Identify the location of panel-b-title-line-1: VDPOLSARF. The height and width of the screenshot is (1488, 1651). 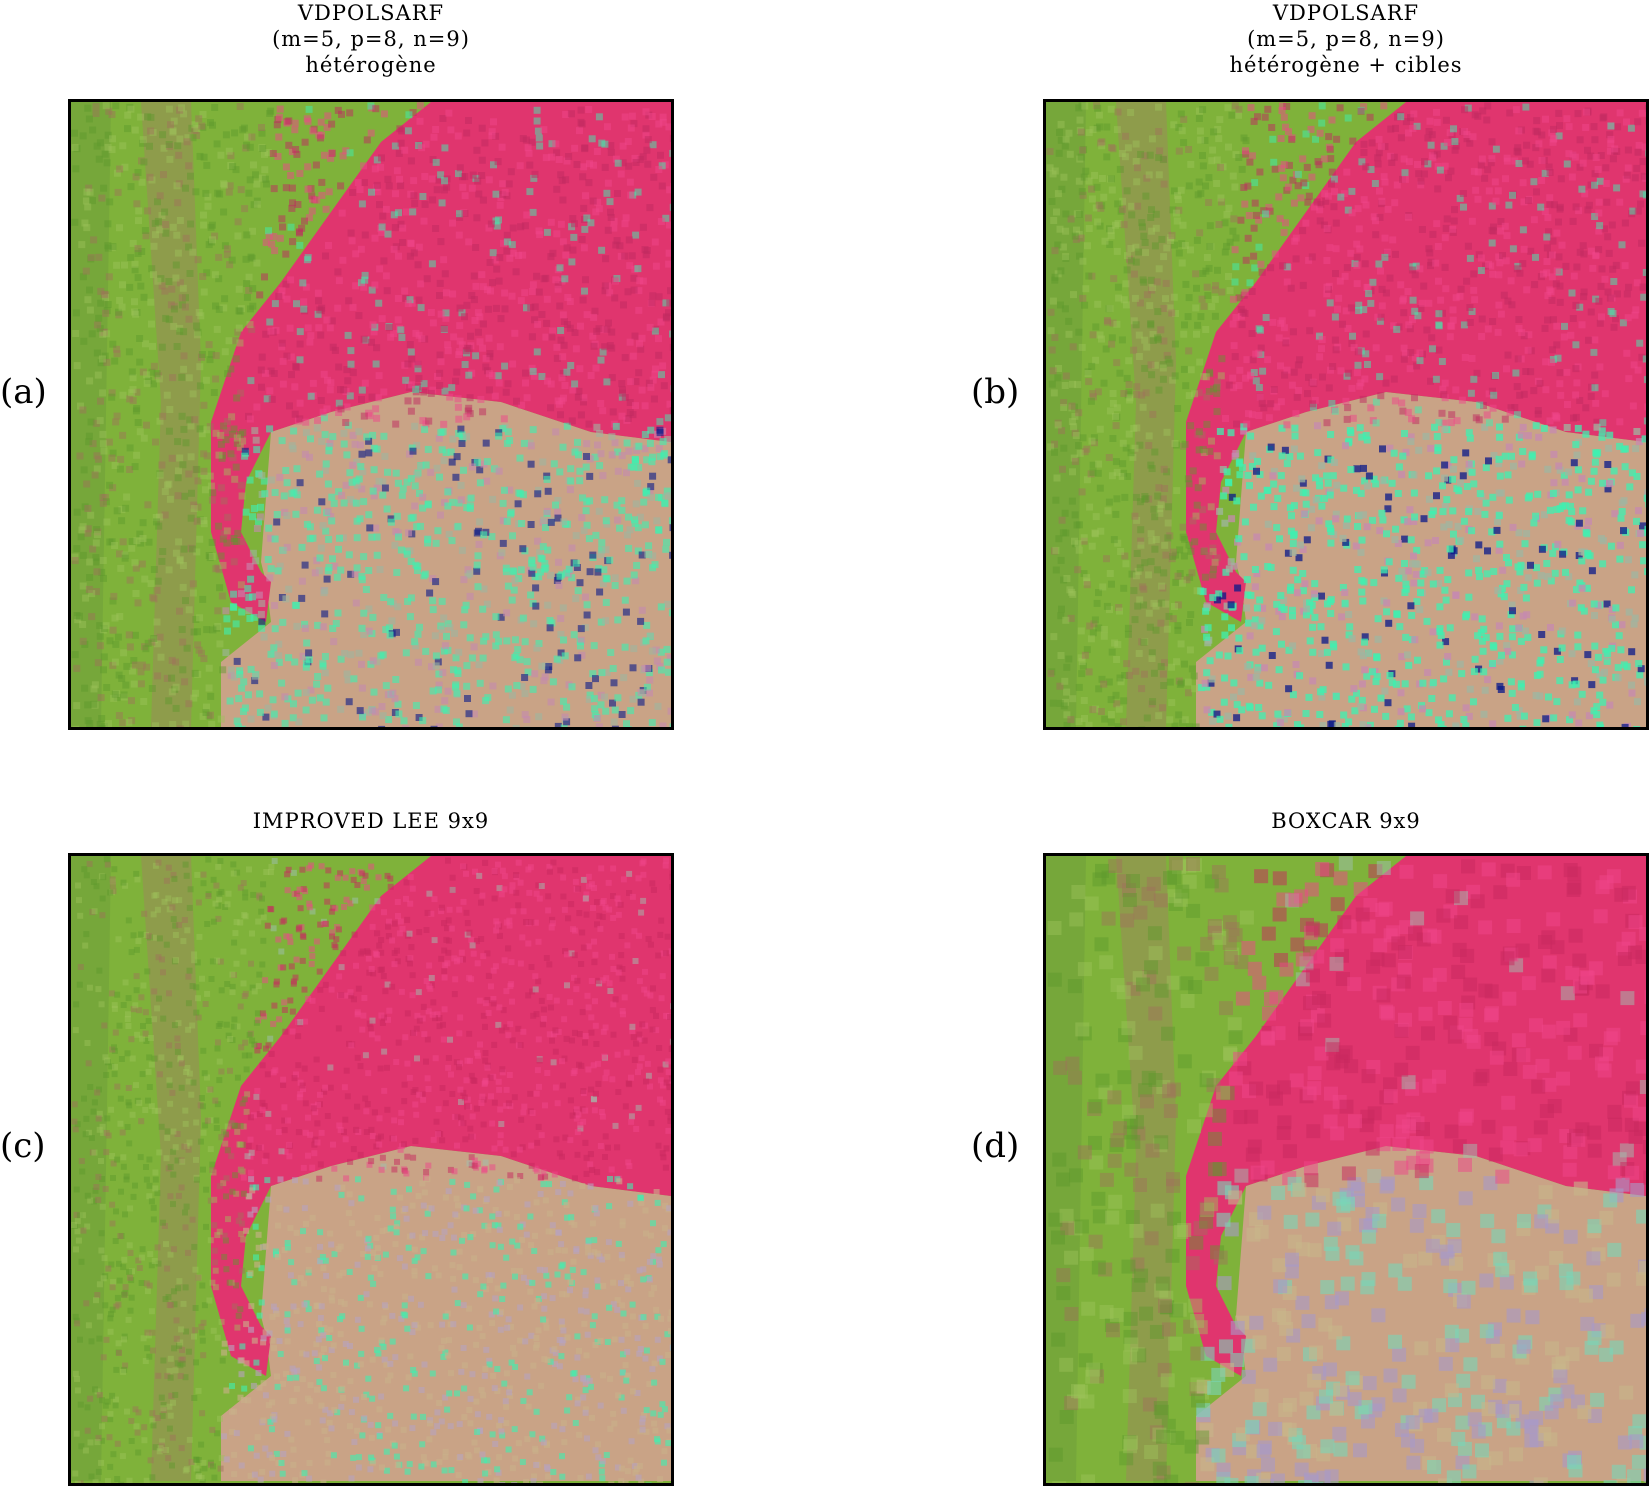
(1346, 13).